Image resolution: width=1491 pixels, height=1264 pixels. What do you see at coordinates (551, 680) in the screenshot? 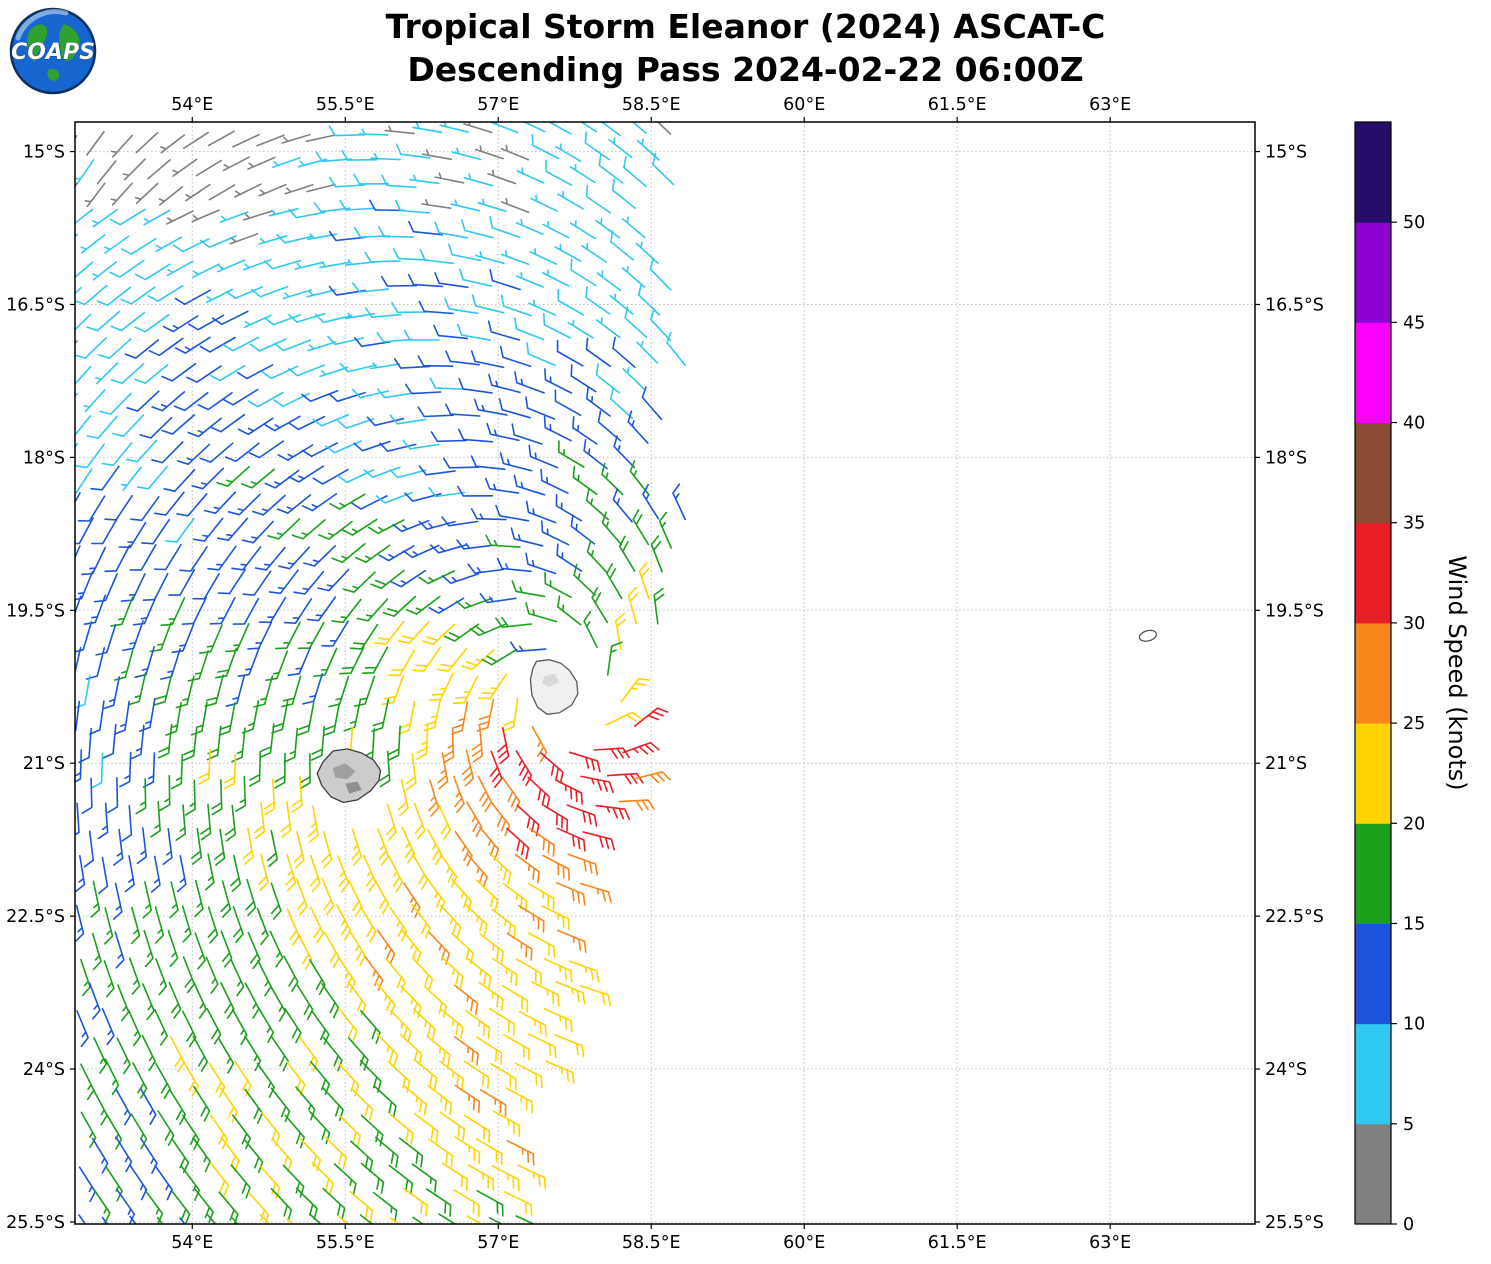
I see `island-east-terrain` at bounding box center [551, 680].